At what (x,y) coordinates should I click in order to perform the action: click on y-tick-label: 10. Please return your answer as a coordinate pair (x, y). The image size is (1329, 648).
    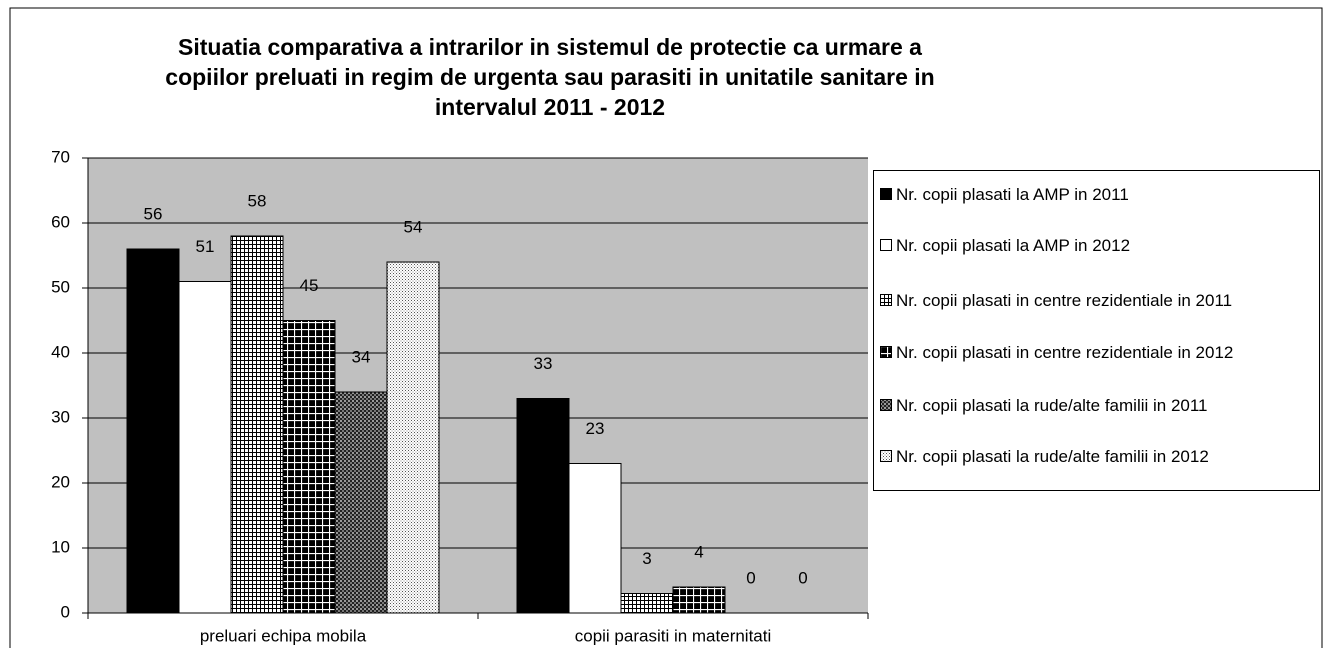
    Looking at the image, I should click on (60, 546).